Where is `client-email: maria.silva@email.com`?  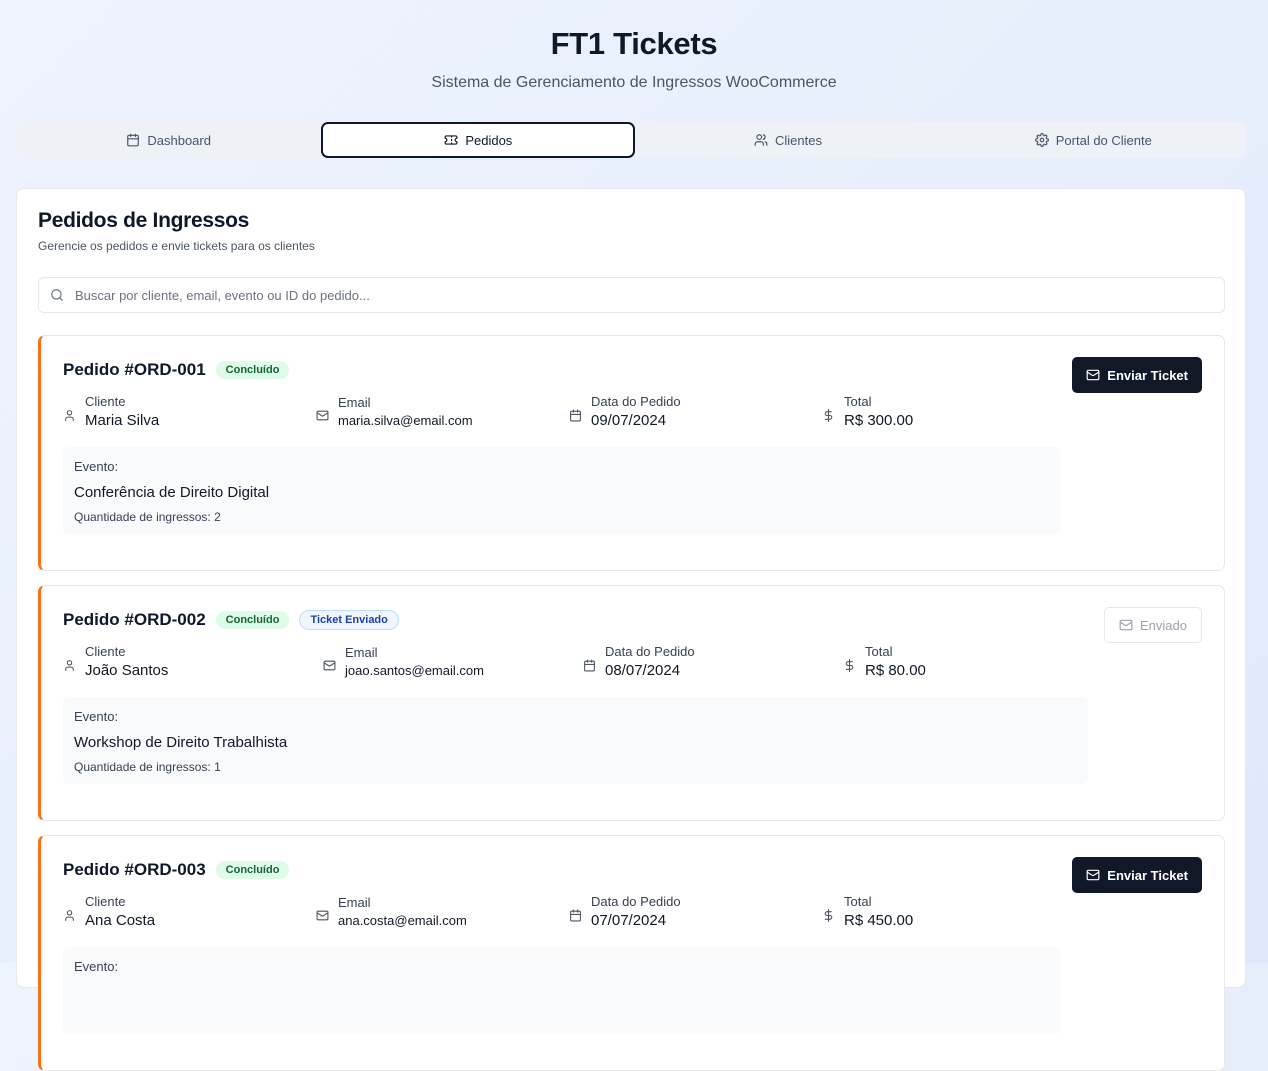 client-email: maria.silva@email.com is located at coordinates (405, 420).